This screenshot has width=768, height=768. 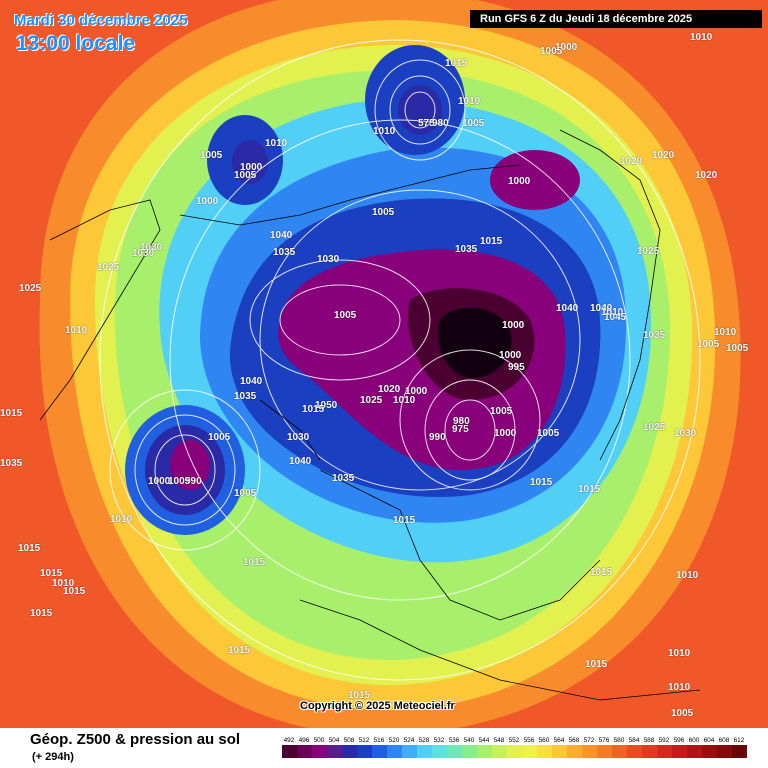 I want to click on legend-label: 584, so click(x=634, y=740).